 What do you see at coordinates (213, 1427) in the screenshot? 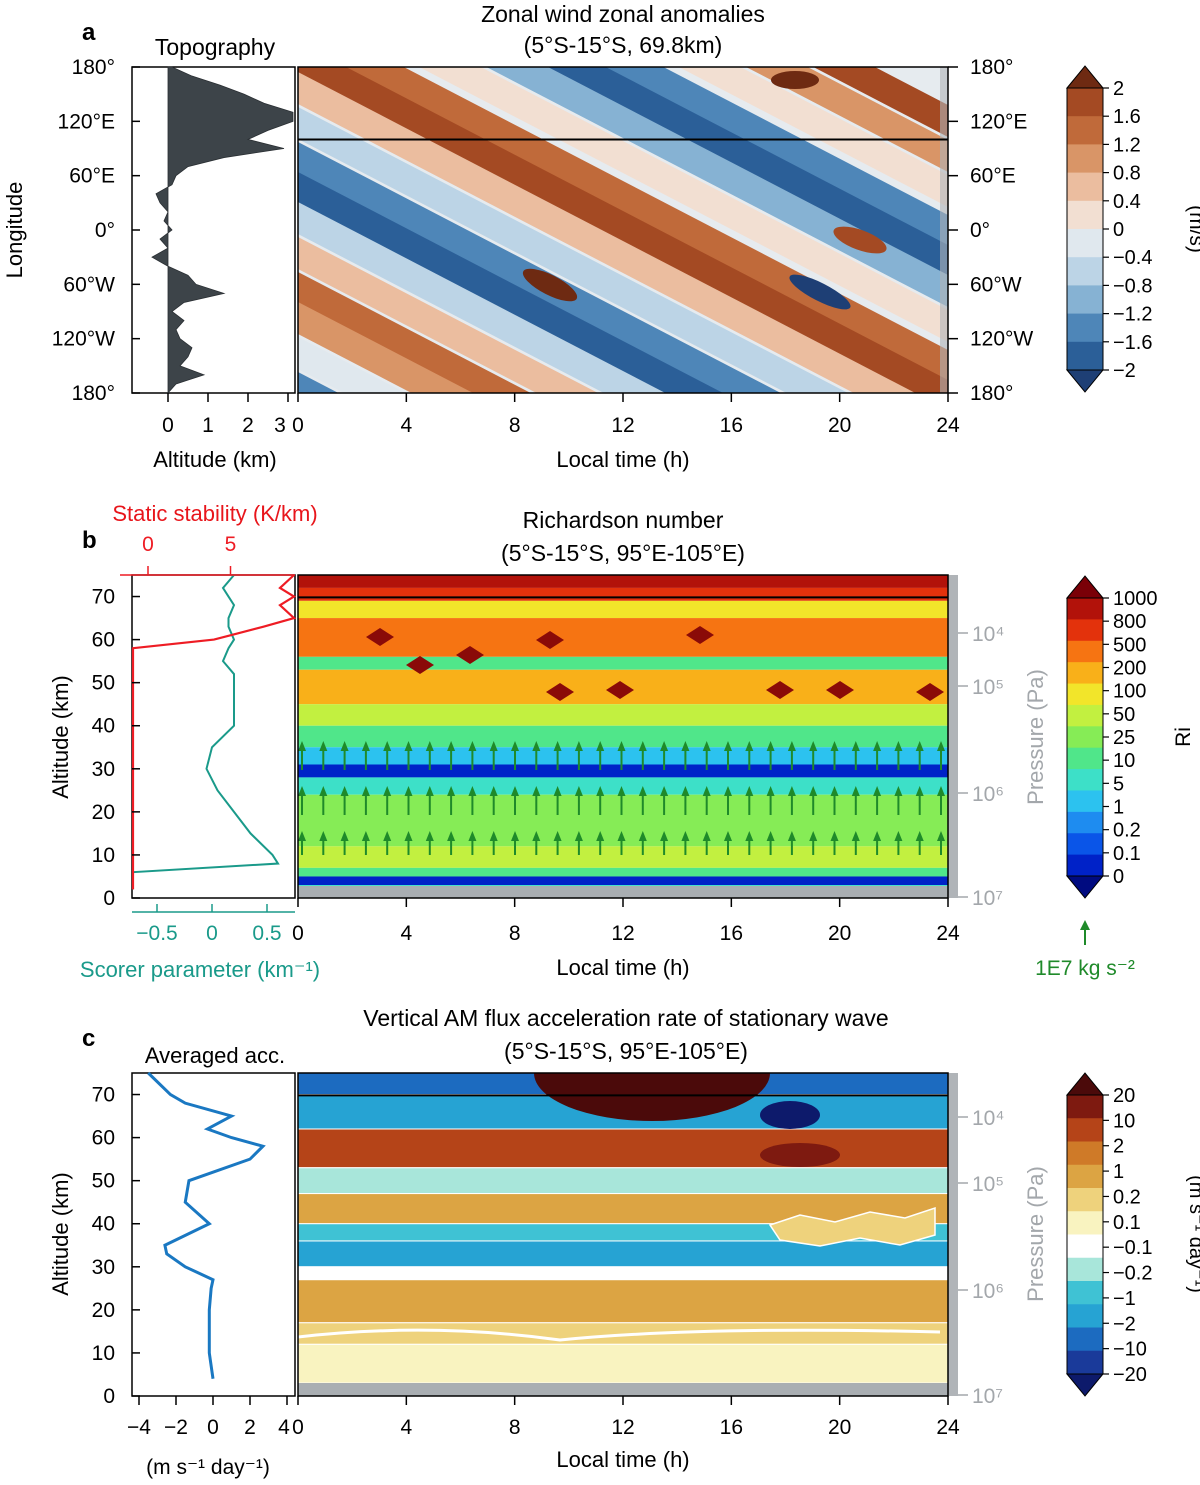
I see `averaged-acc-xtick-label: 0` at bounding box center [213, 1427].